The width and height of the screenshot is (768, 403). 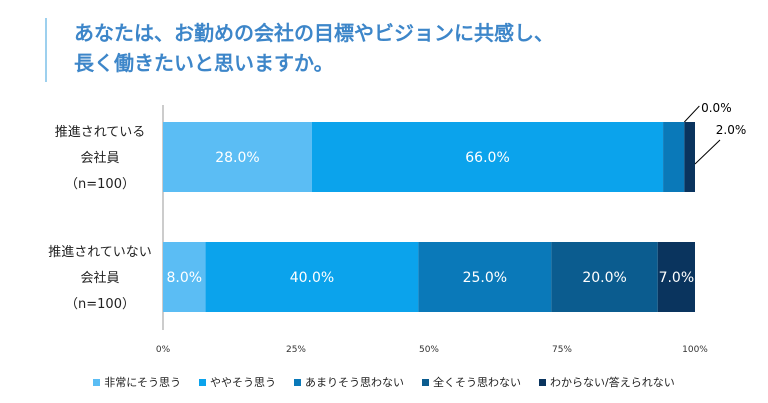 What do you see at coordinates (314, 48) in the screenshot?
I see `chart-title: あなたは、お勤めの会社の目標やビジョンに共感し、 長く働きたいと思いますか。` at bounding box center [314, 48].